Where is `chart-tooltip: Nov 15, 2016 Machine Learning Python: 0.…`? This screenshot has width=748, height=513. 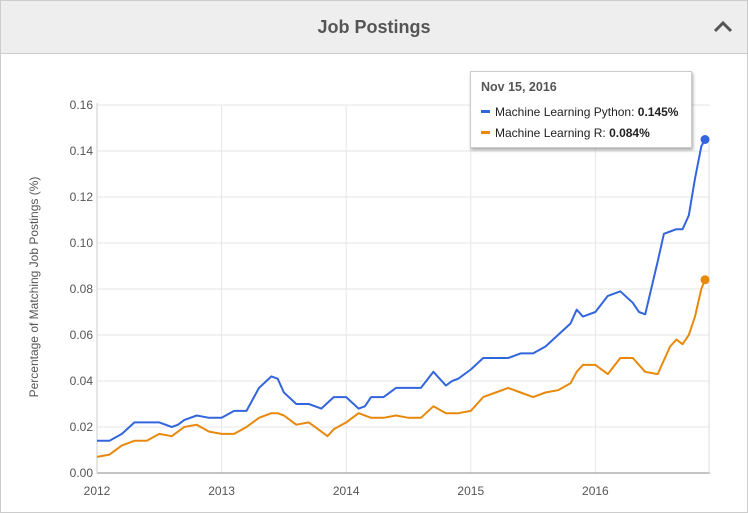
chart-tooltip: Nov 15, 2016 Machine Learning Python: 0.… is located at coordinates (581, 109).